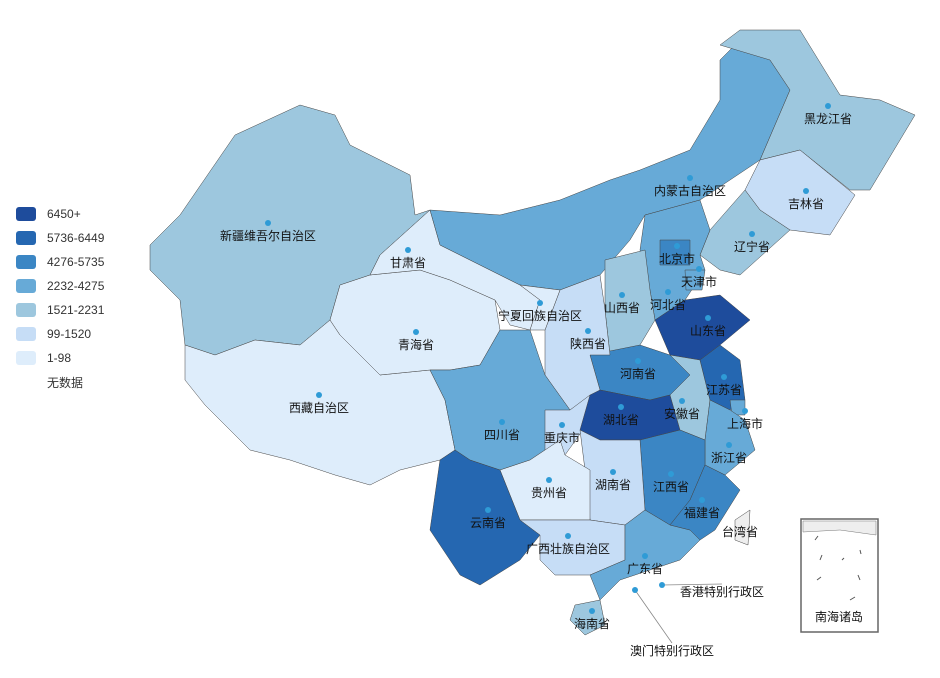  I want to click on legend-item: 4276-5735, so click(60, 262).